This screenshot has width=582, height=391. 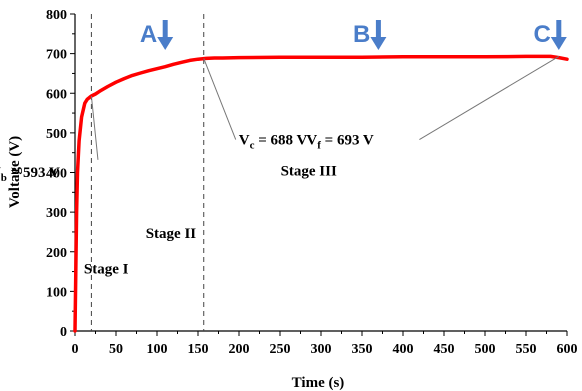 What do you see at coordinates (198, 349) in the screenshot?
I see `x-tick-label: 150` at bounding box center [198, 349].